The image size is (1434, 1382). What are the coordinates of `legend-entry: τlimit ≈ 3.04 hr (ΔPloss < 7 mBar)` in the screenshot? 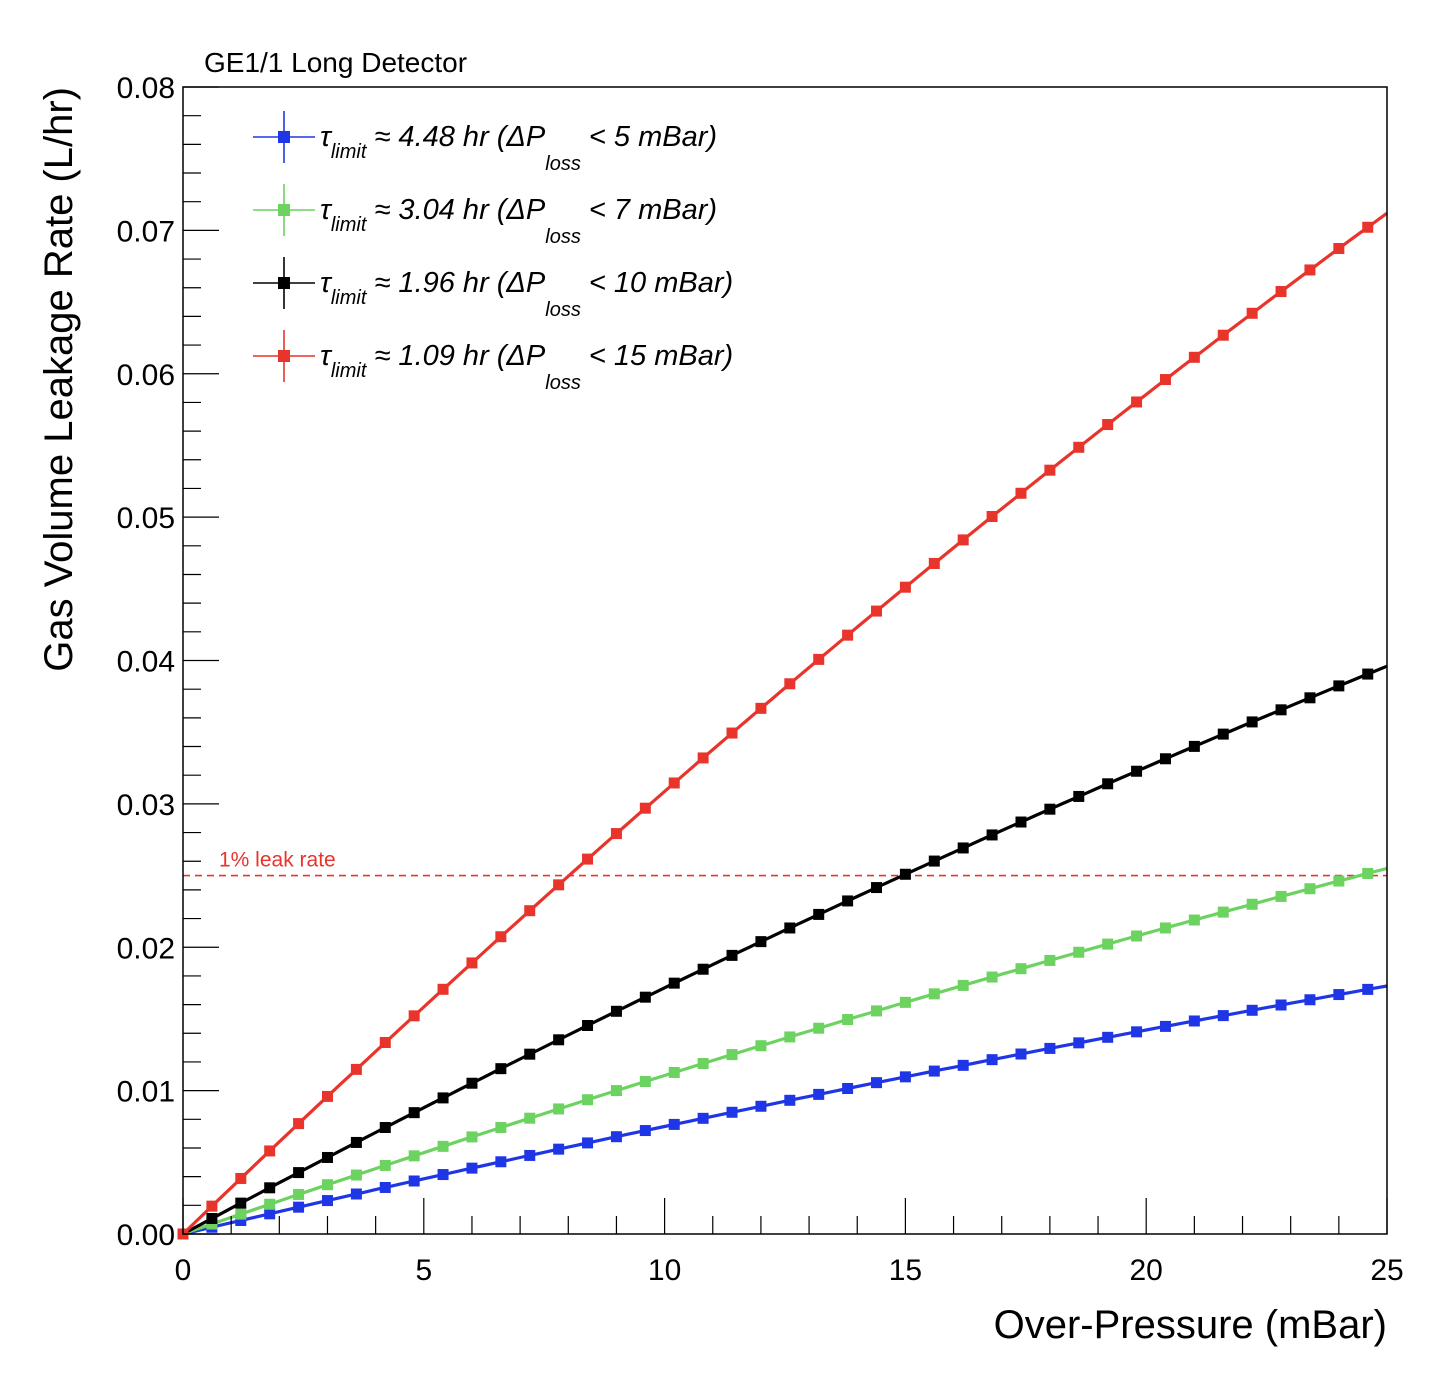 It's located at (485, 216).